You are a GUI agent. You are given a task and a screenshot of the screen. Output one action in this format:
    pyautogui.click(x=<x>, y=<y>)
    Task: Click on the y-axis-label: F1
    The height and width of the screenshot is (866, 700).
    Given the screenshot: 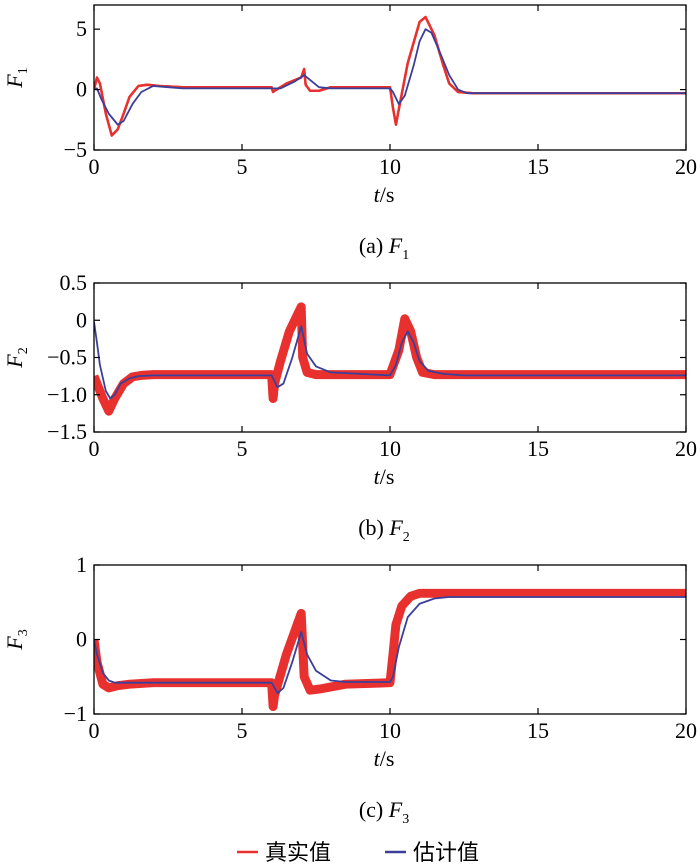 What is the action you would take?
    pyautogui.click(x=16, y=77)
    